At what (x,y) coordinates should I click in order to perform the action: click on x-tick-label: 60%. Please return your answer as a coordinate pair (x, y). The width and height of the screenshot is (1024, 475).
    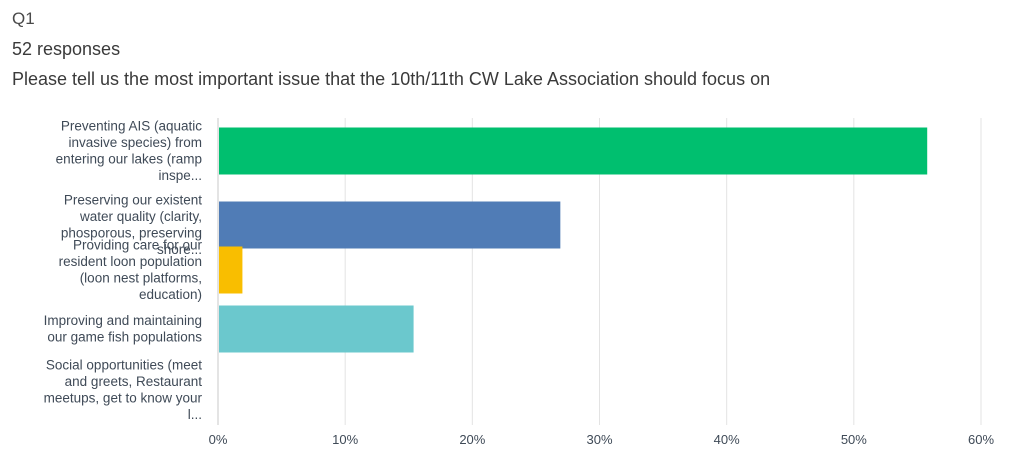
    Looking at the image, I should click on (981, 439).